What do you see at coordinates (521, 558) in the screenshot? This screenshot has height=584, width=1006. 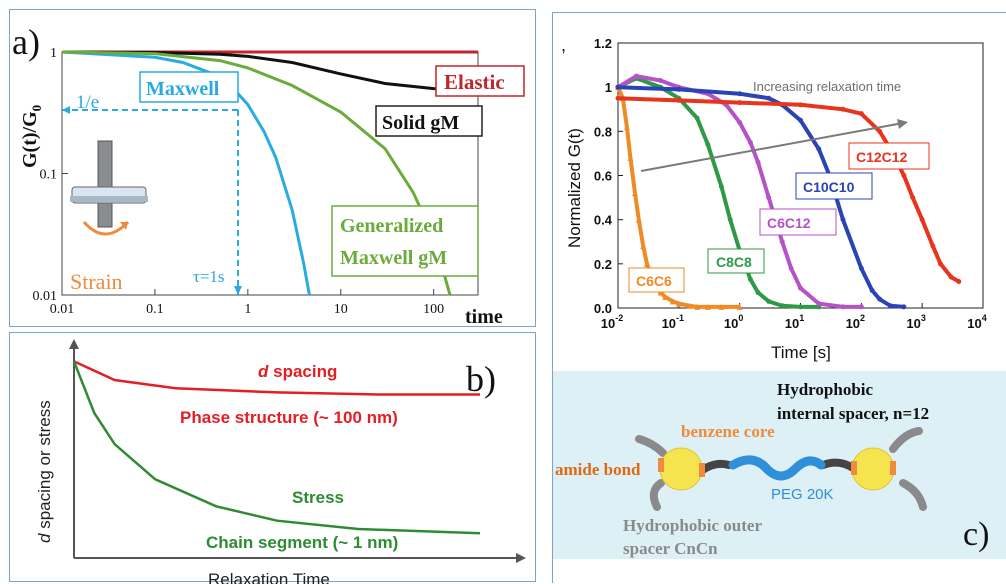 I see `b-x-arrow` at bounding box center [521, 558].